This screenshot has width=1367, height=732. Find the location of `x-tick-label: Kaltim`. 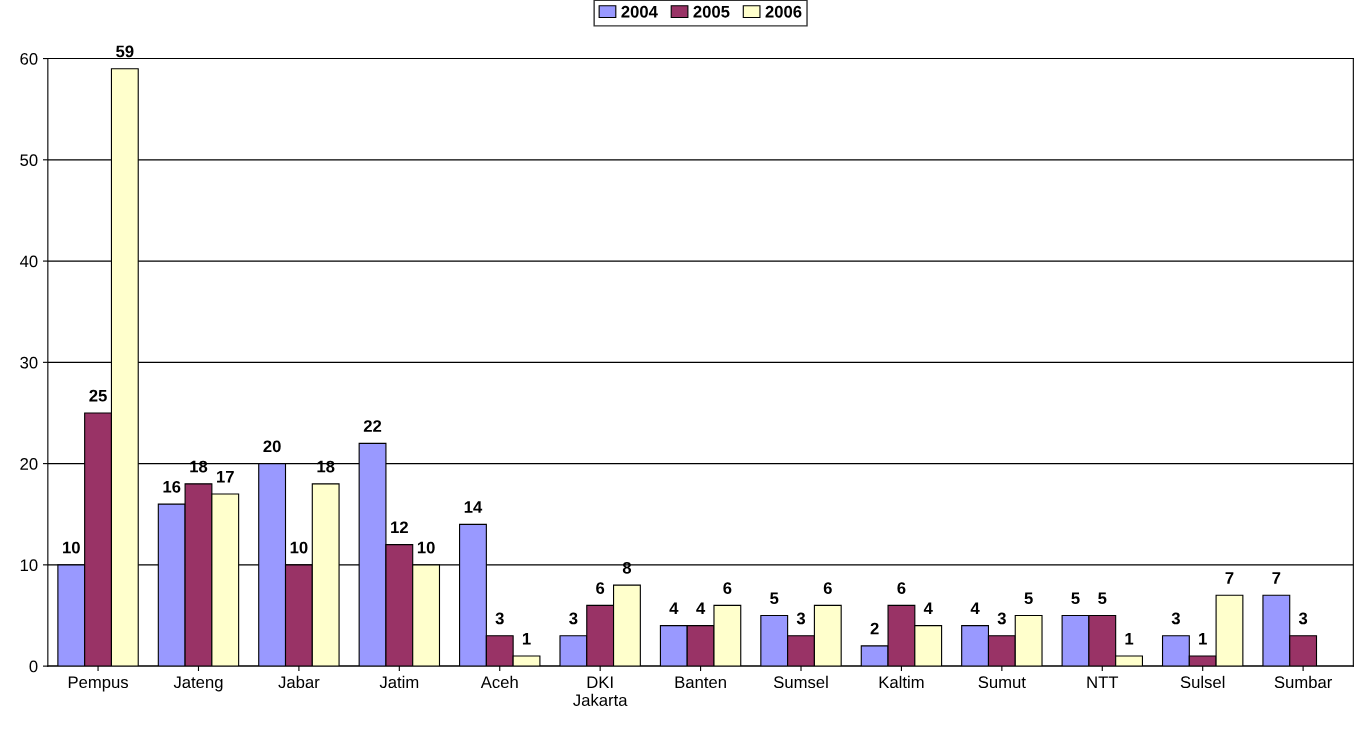

x-tick-label: Kaltim is located at coordinates (901, 682).